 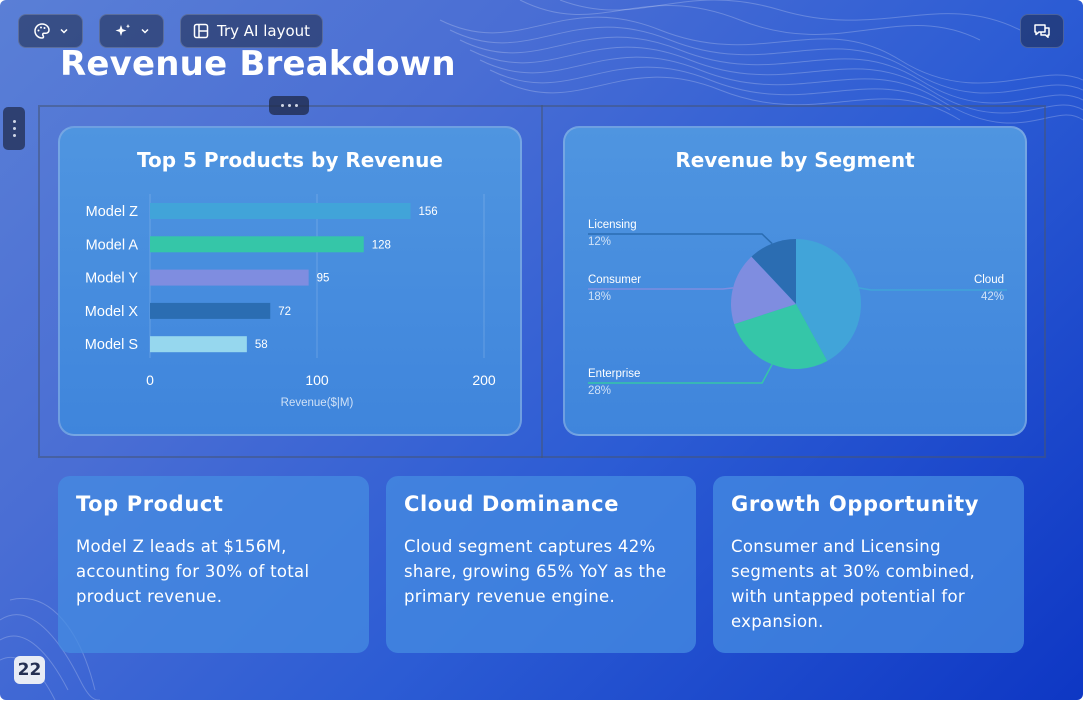 I want to click on bar-category-label: Model S, so click(x=111, y=345).